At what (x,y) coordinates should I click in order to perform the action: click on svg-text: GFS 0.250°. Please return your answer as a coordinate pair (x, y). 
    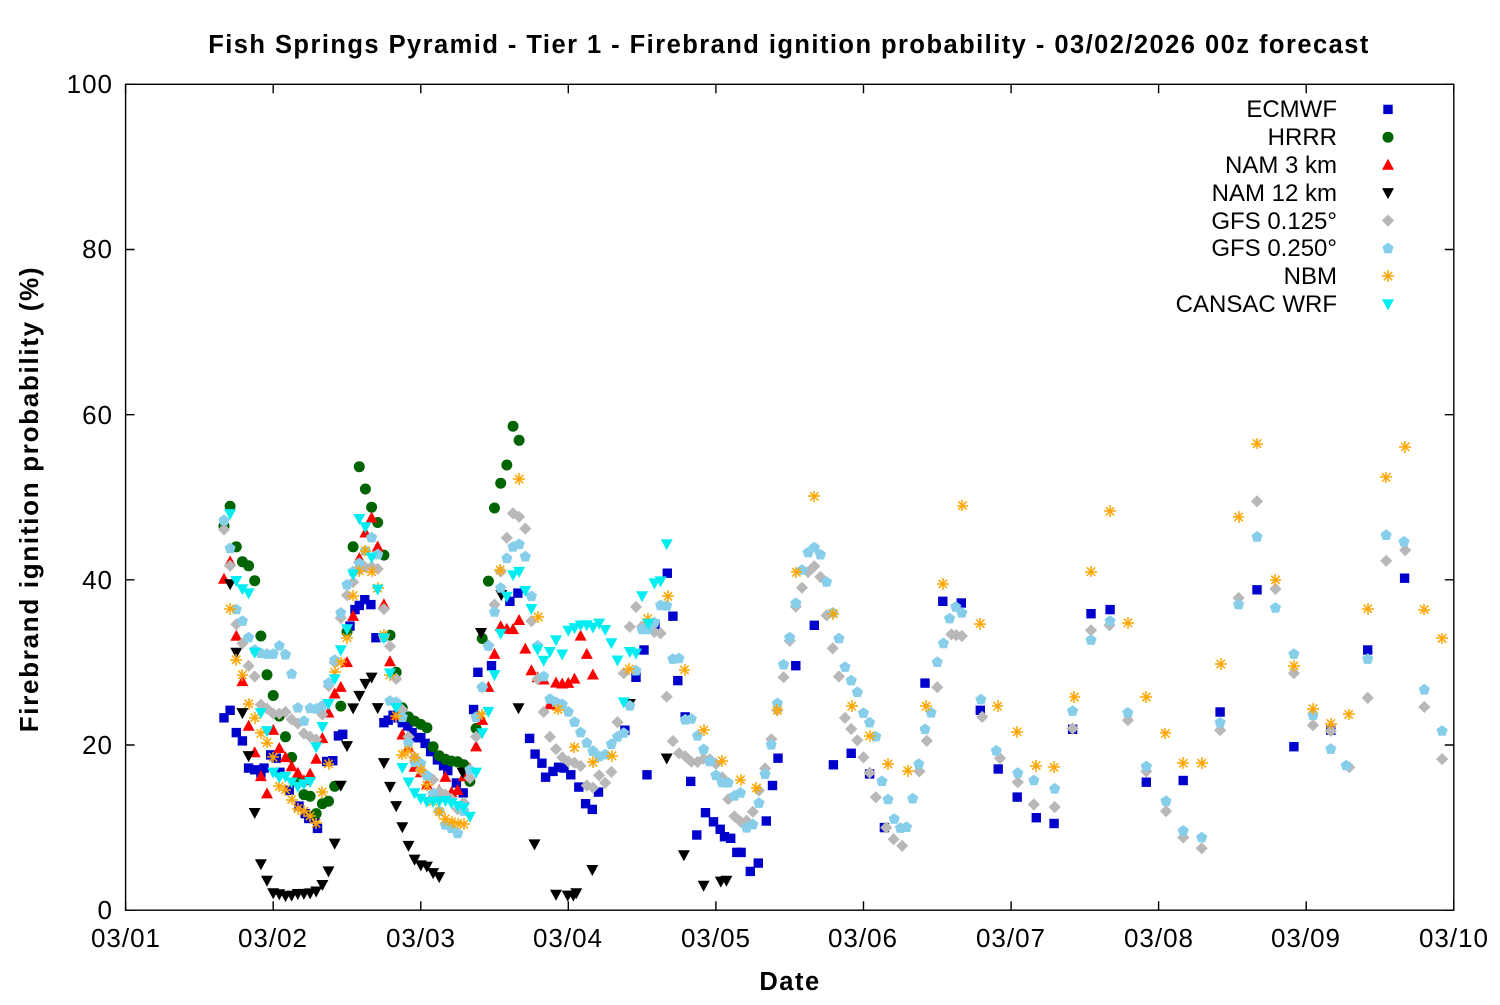
    Looking at the image, I should click on (1274, 248).